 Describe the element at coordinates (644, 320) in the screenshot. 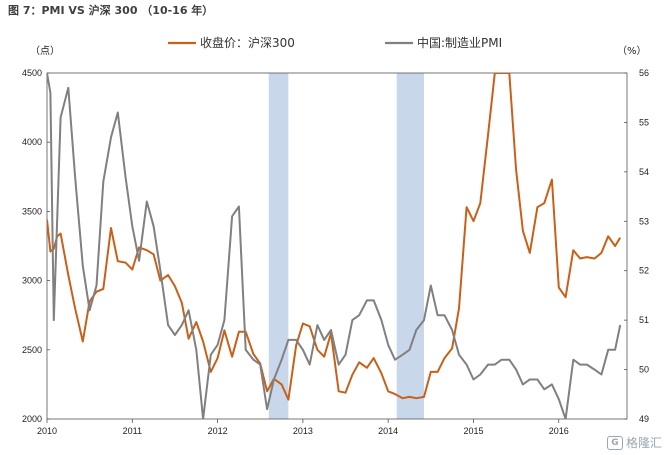

I see `right-axis-tick-label: 51` at that location.